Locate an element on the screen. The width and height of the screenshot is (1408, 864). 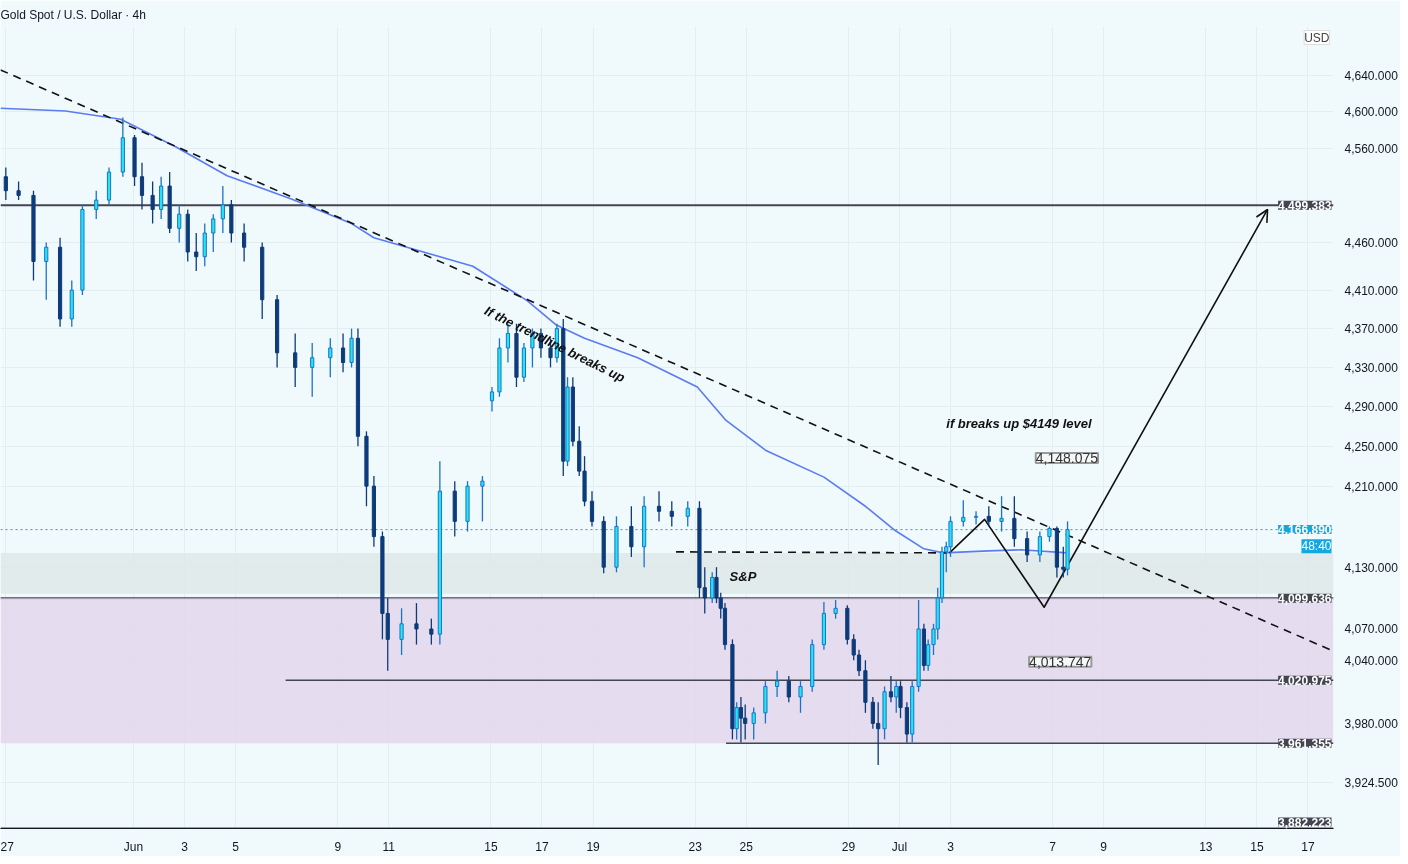
y-tick-label: 4,560.000 is located at coordinates (1371, 149).